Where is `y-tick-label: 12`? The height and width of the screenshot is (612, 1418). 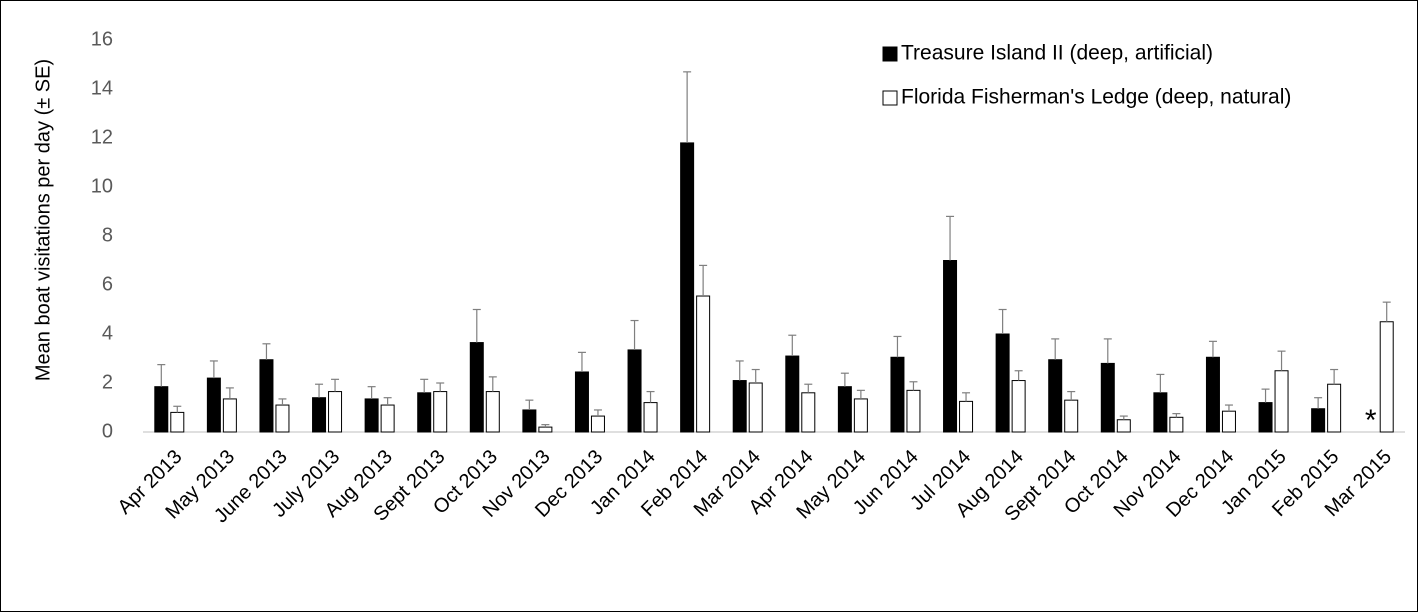
y-tick-label: 12 is located at coordinates (102, 137).